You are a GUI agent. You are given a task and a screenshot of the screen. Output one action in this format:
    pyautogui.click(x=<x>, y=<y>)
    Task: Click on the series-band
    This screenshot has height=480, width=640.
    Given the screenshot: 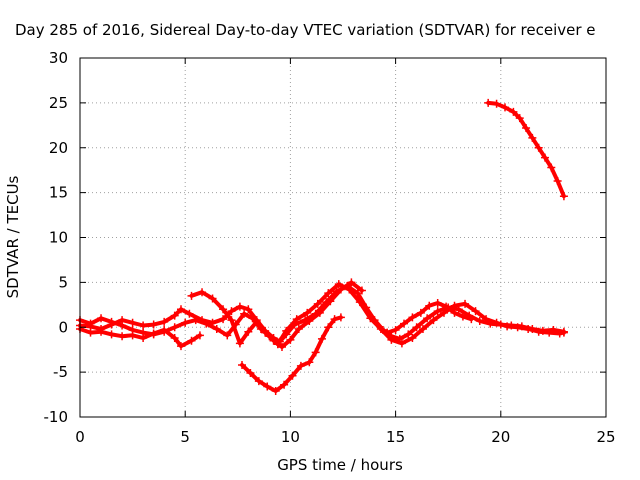 What is the action you would take?
    pyautogui.click(x=526, y=149)
    